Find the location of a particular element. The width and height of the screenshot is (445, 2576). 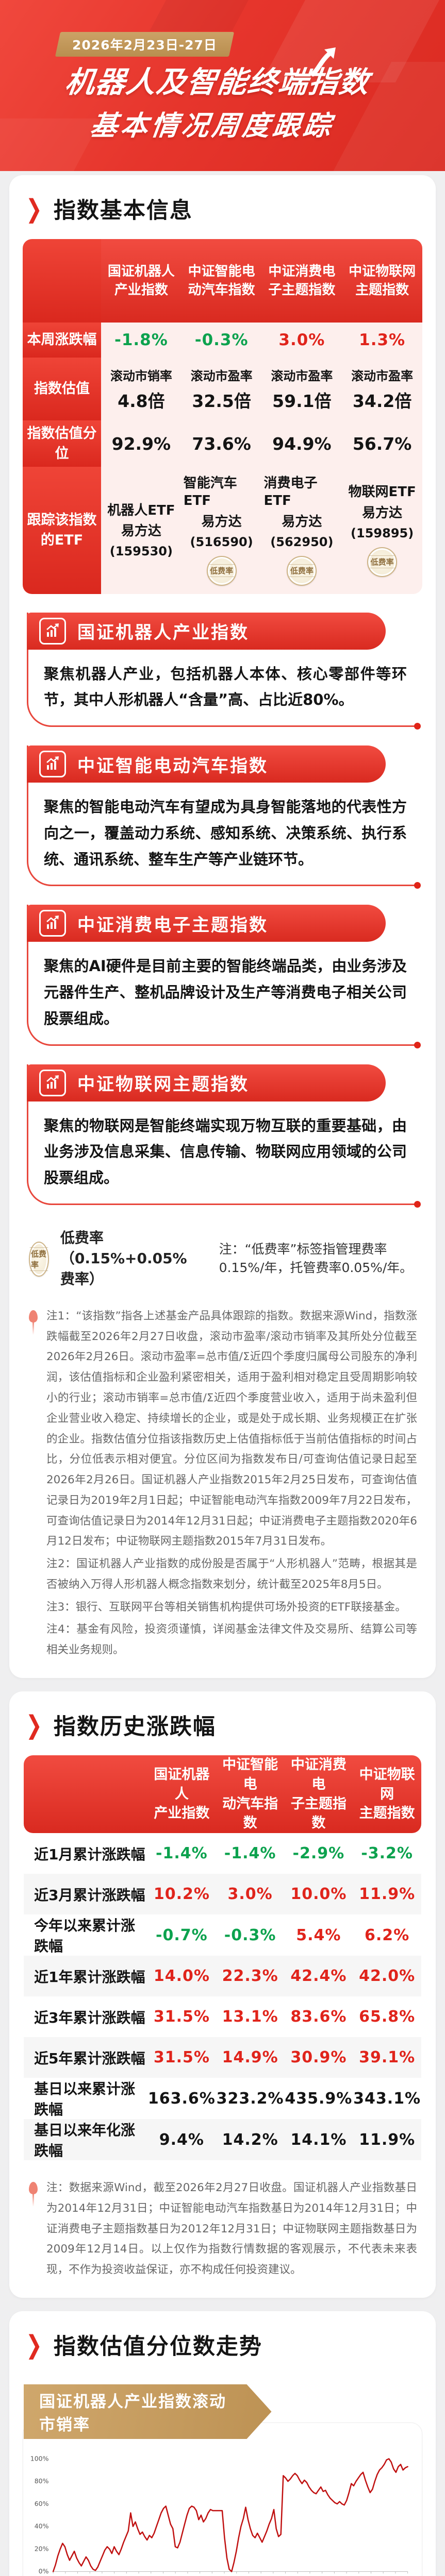

index-section-title: 中证智能电动汽车指数 is located at coordinates (173, 766).